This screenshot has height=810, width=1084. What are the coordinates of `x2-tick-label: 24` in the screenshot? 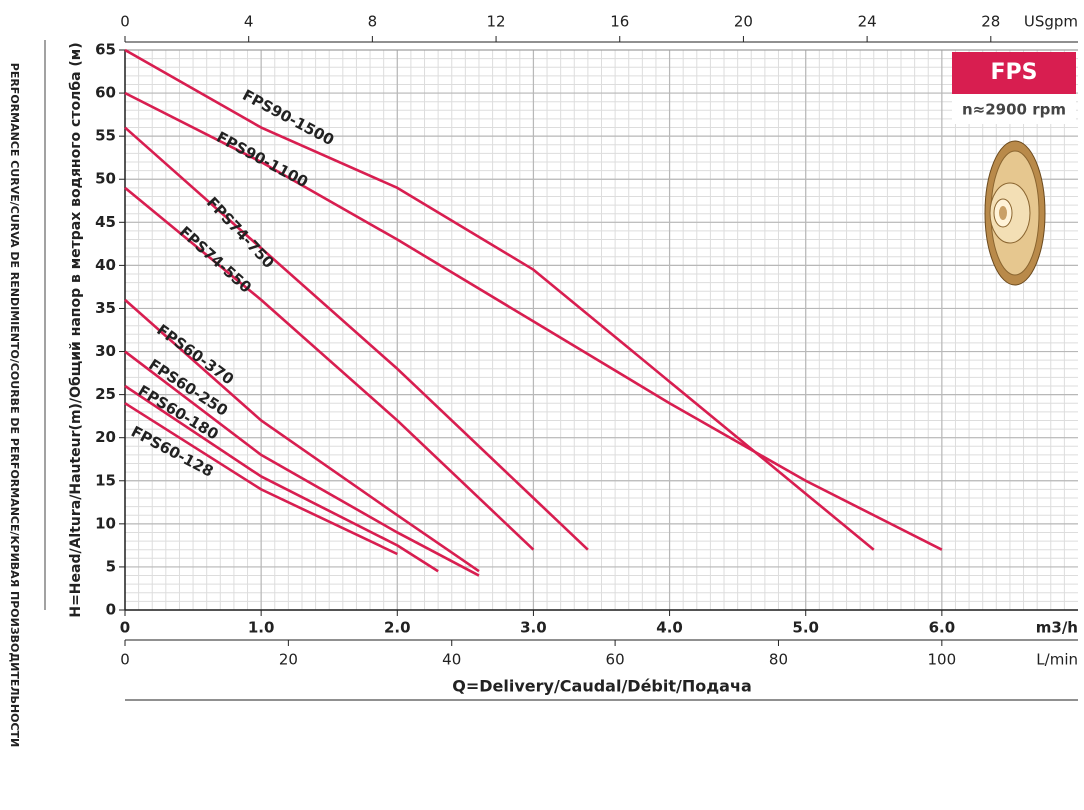 It's located at (867, 22).